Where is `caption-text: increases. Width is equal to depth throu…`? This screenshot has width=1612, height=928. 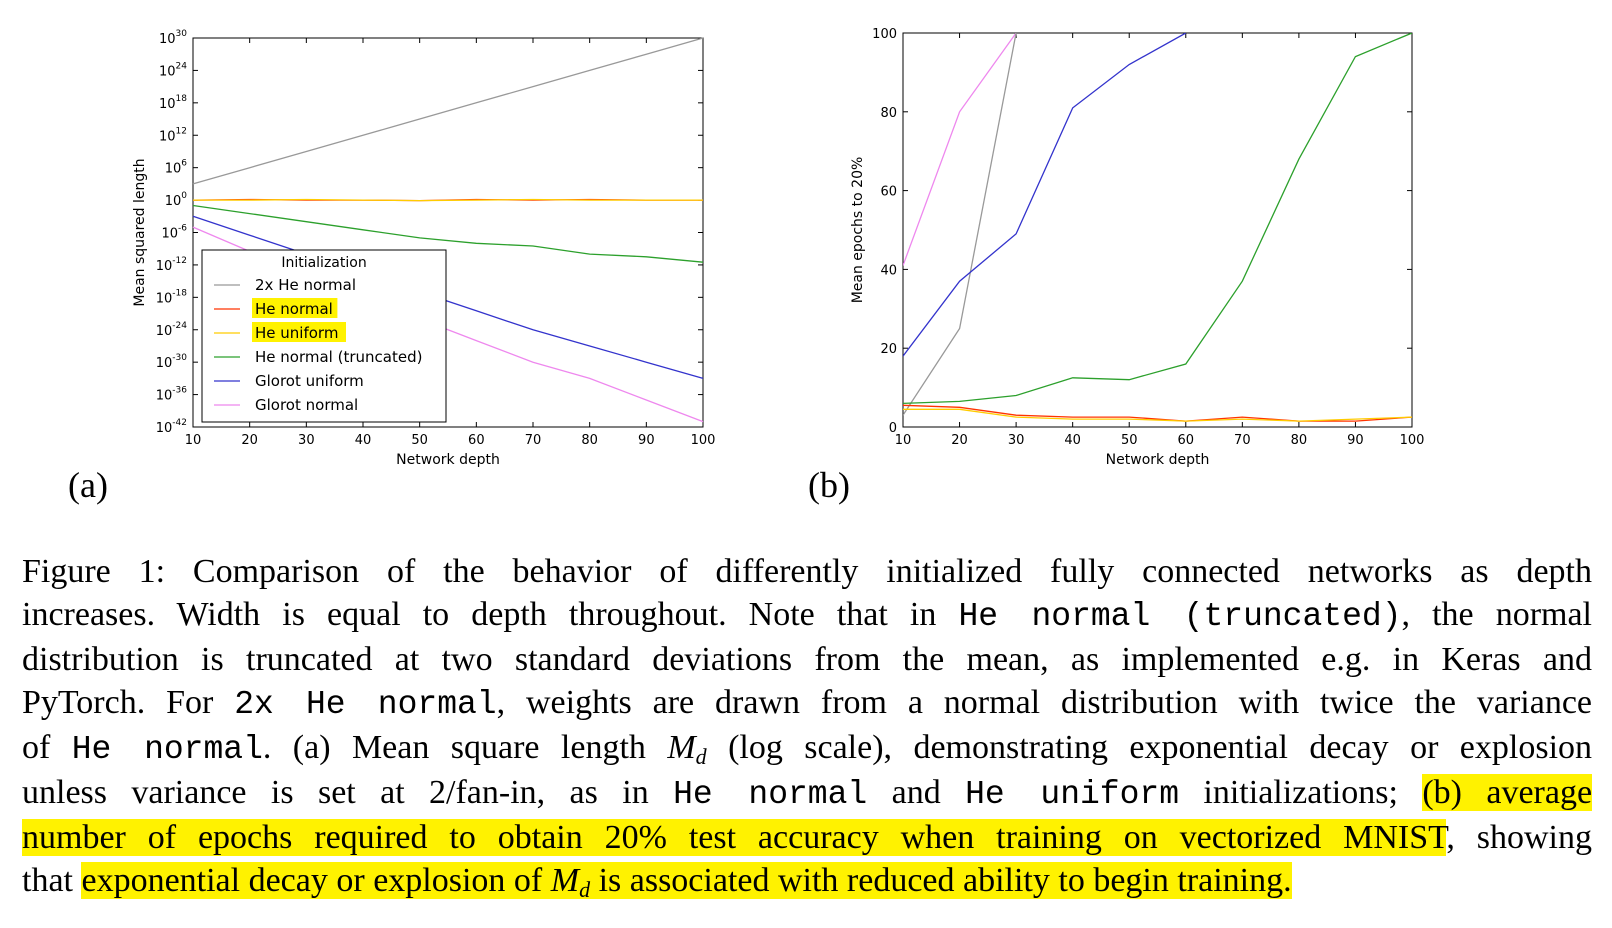 caption-text: increases. Width is equal to depth throu… is located at coordinates (479, 614).